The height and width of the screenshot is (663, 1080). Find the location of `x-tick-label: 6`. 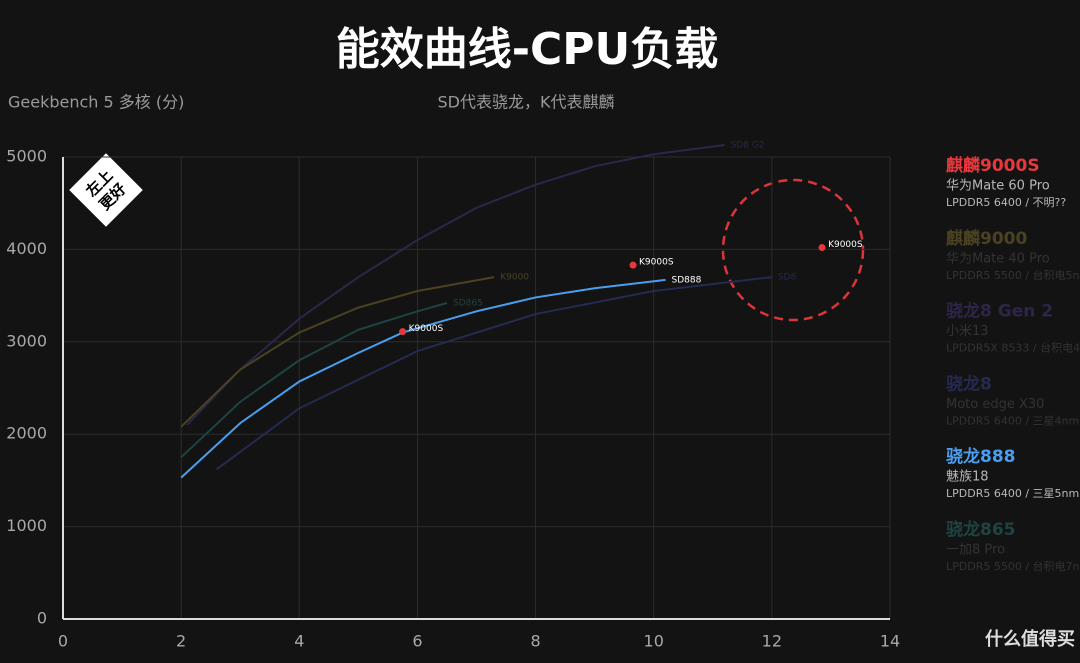

x-tick-label: 6 is located at coordinates (417, 641).